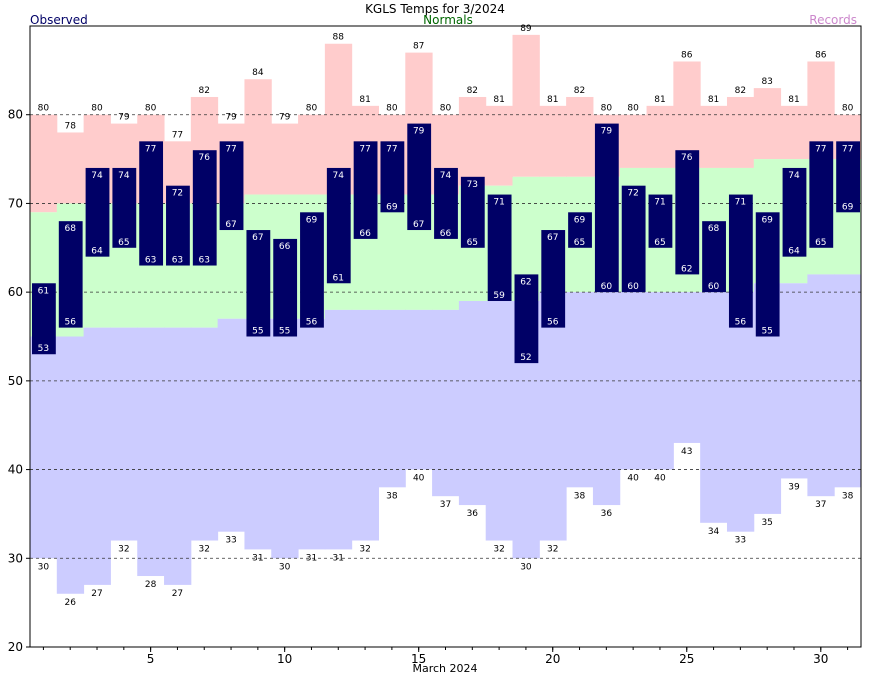 The width and height of the screenshot is (870, 676). I want to click on x-axis-label: March 2024, so click(444, 668).